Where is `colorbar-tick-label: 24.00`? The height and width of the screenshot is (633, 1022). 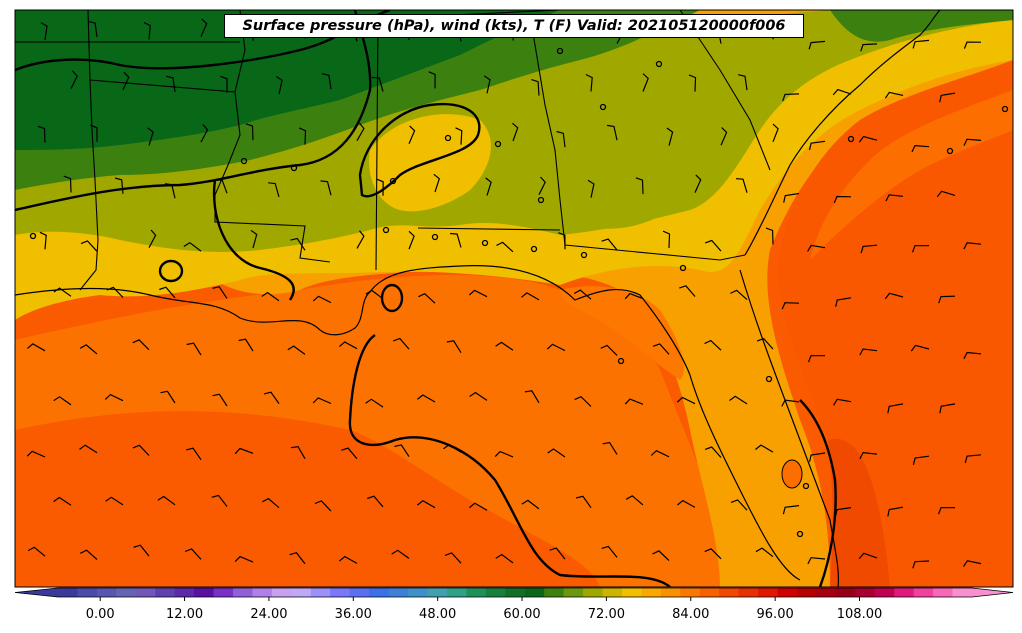
colorbar-tick-label: 24.00 is located at coordinates (269, 614).